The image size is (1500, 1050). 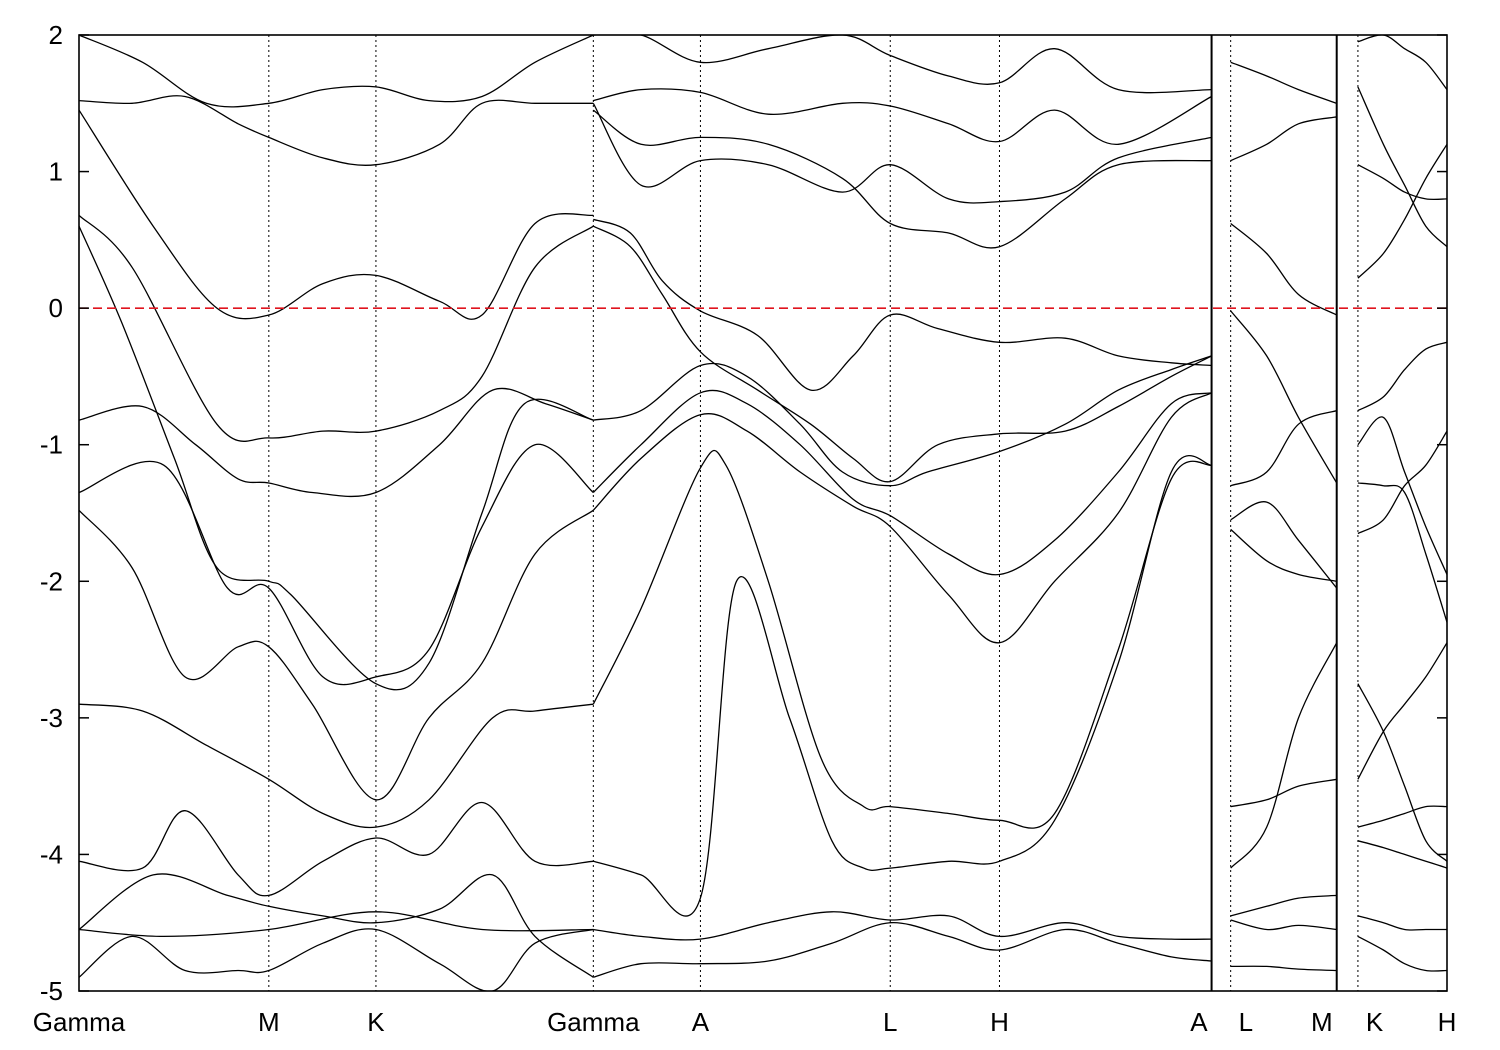 I want to click on y-tick-label-0: -5, so click(x=51, y=991).